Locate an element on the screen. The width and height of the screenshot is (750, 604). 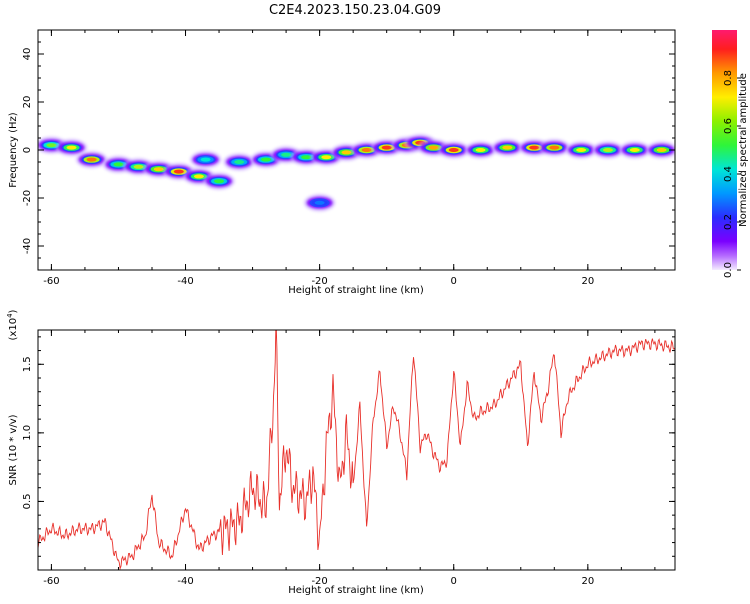
colorbar-ticks: 0.0 0.2 0.4 0.6 0.8 is located at coordinates (732, 174).